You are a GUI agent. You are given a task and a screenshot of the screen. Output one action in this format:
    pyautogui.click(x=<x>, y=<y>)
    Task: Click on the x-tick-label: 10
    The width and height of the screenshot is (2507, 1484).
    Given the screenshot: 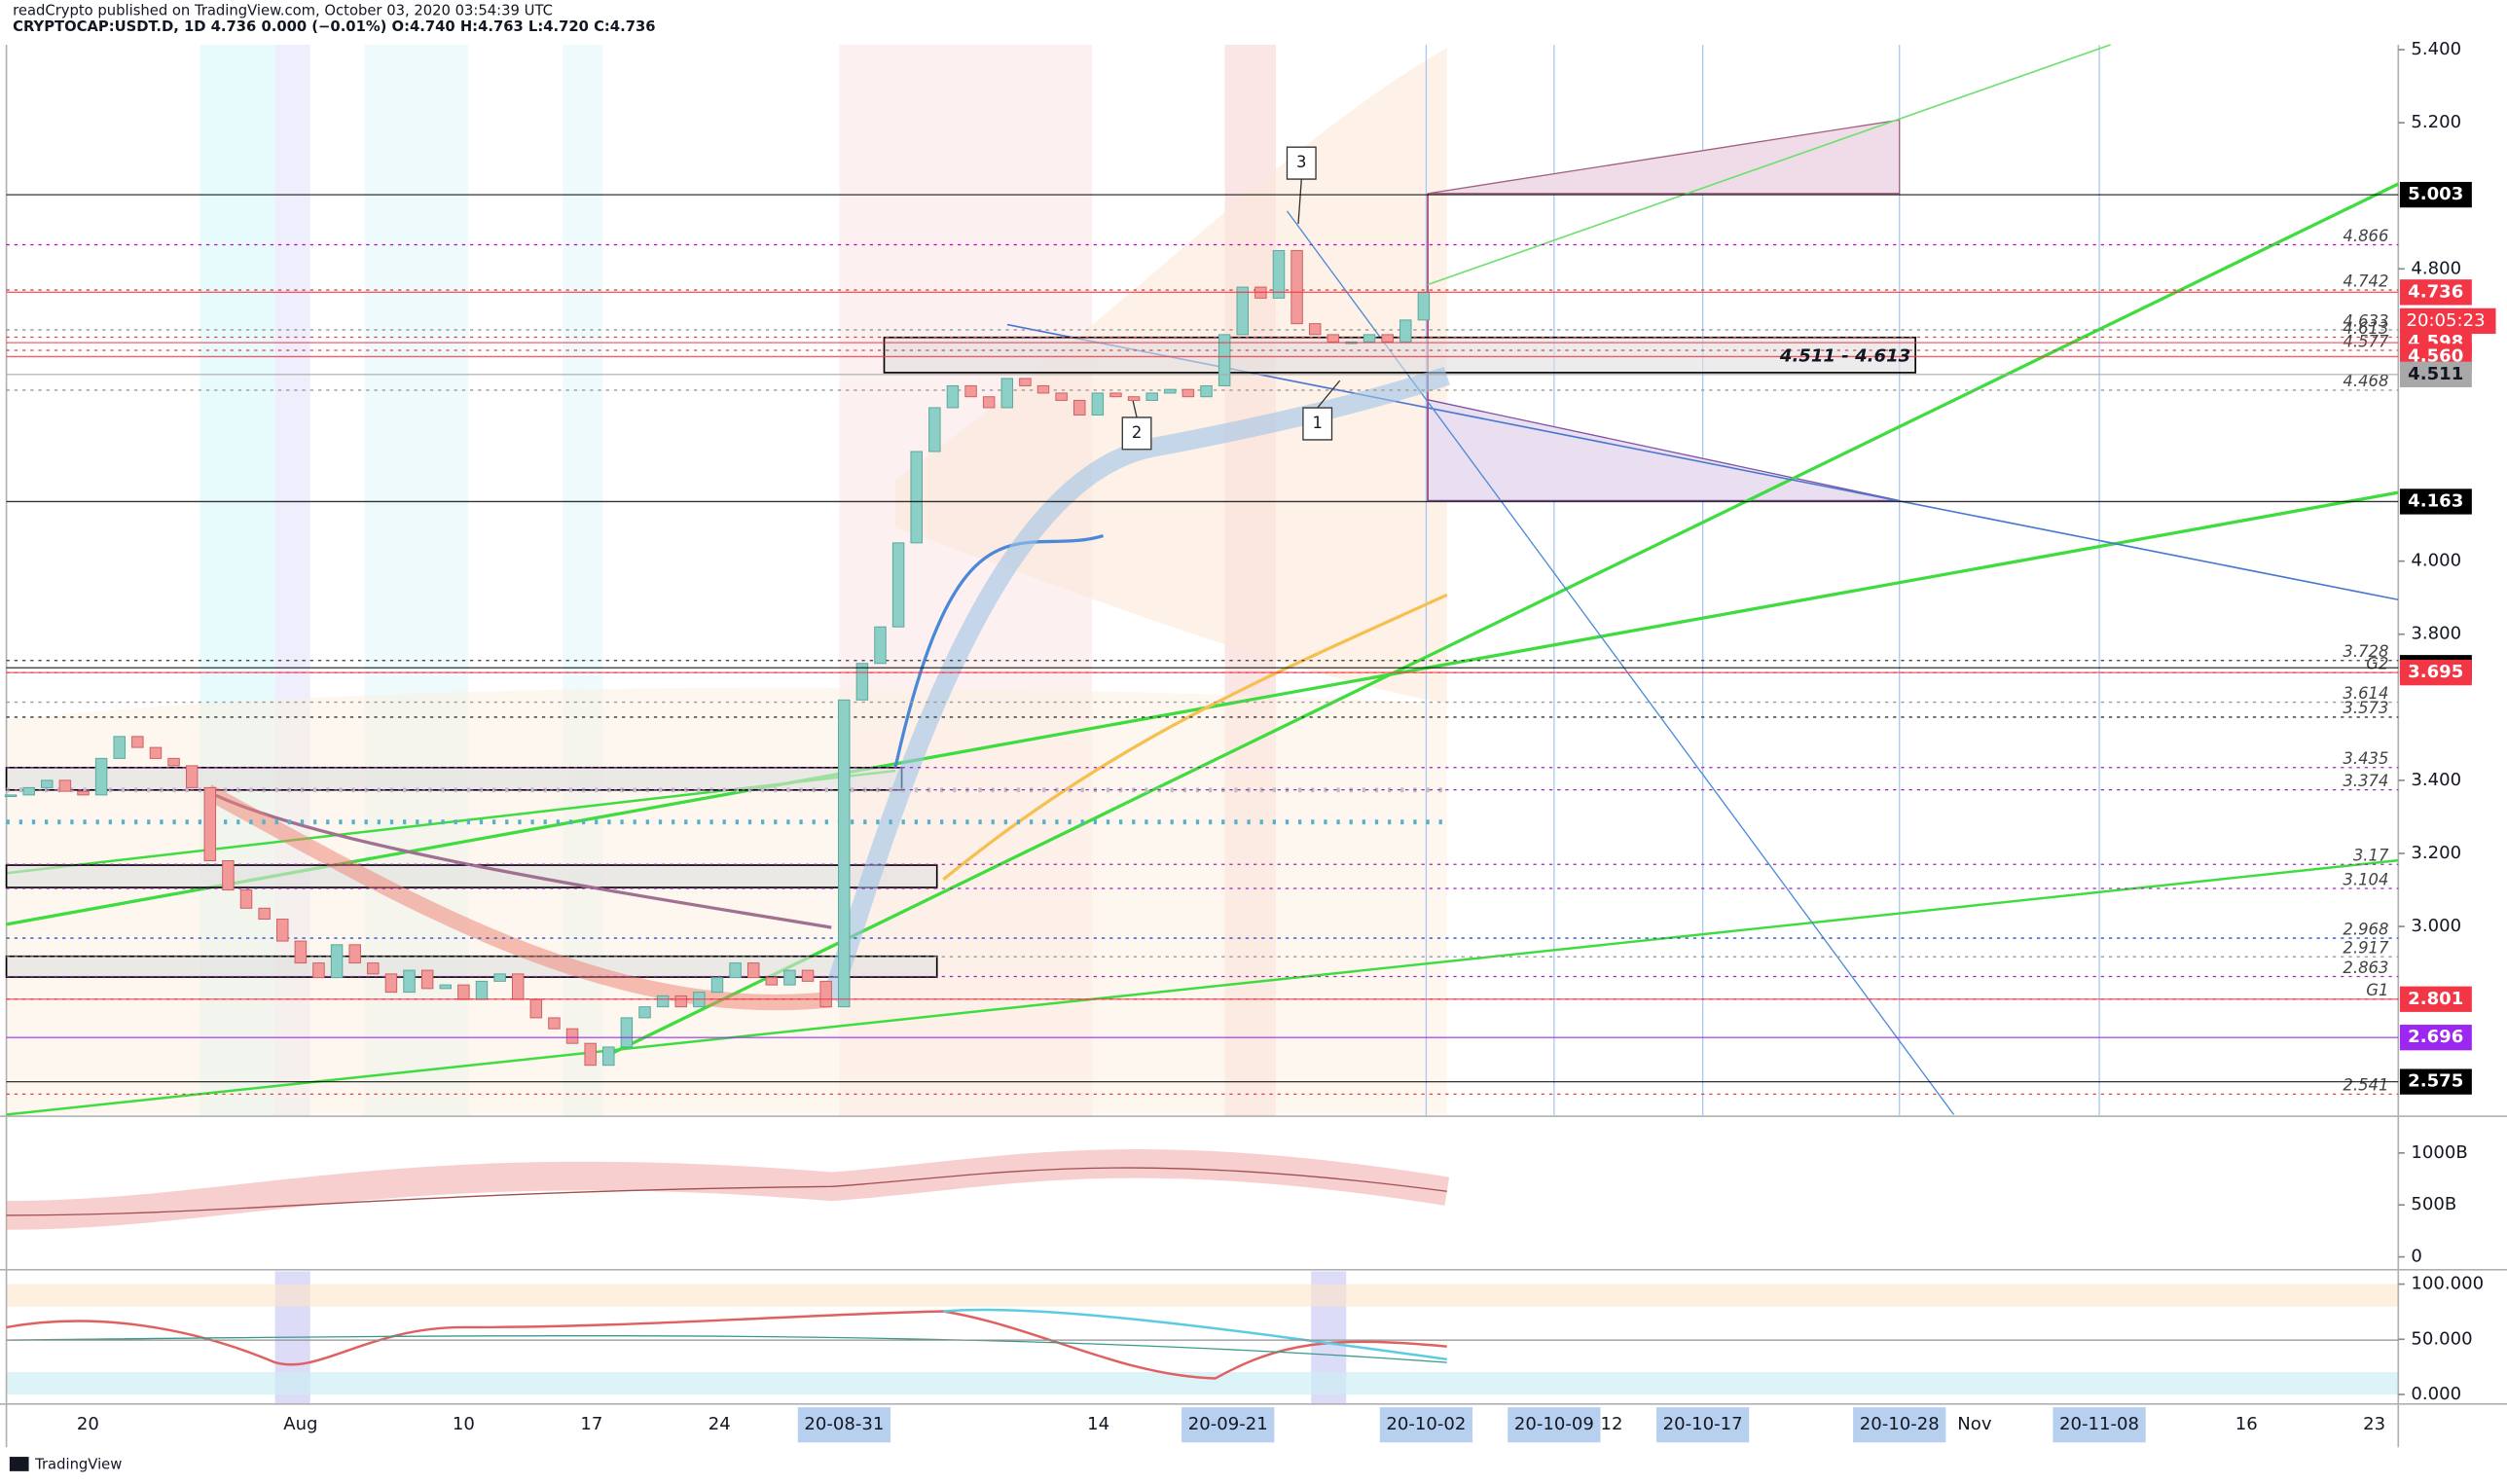 What is the action you would take?
    pyautogui.click(x=464, y=1424)
    